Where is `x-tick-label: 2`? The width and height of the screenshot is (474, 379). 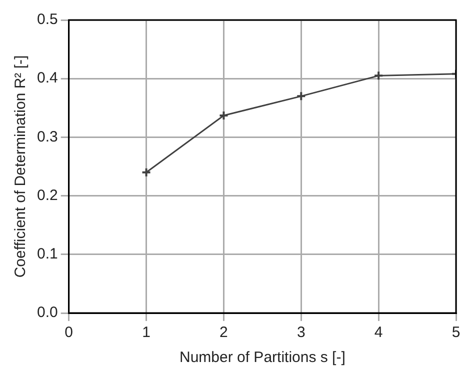
x-tick-label: 2 is located at coordinates (224, 333).